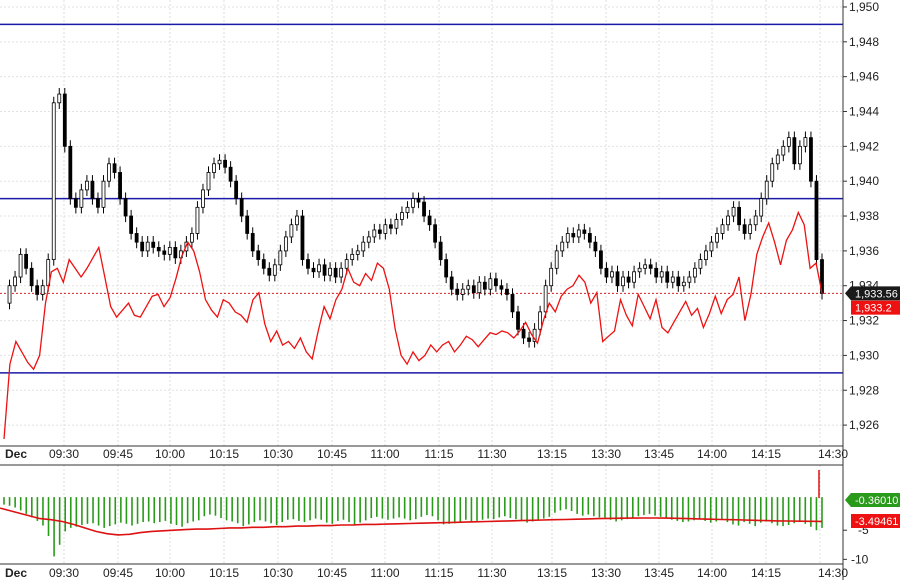 The image size is (900, 580). What do you see at coordinates (332, 573) in the screenshot?
I see `x-tick-label: 10:45` at bounding box center [332, 573].